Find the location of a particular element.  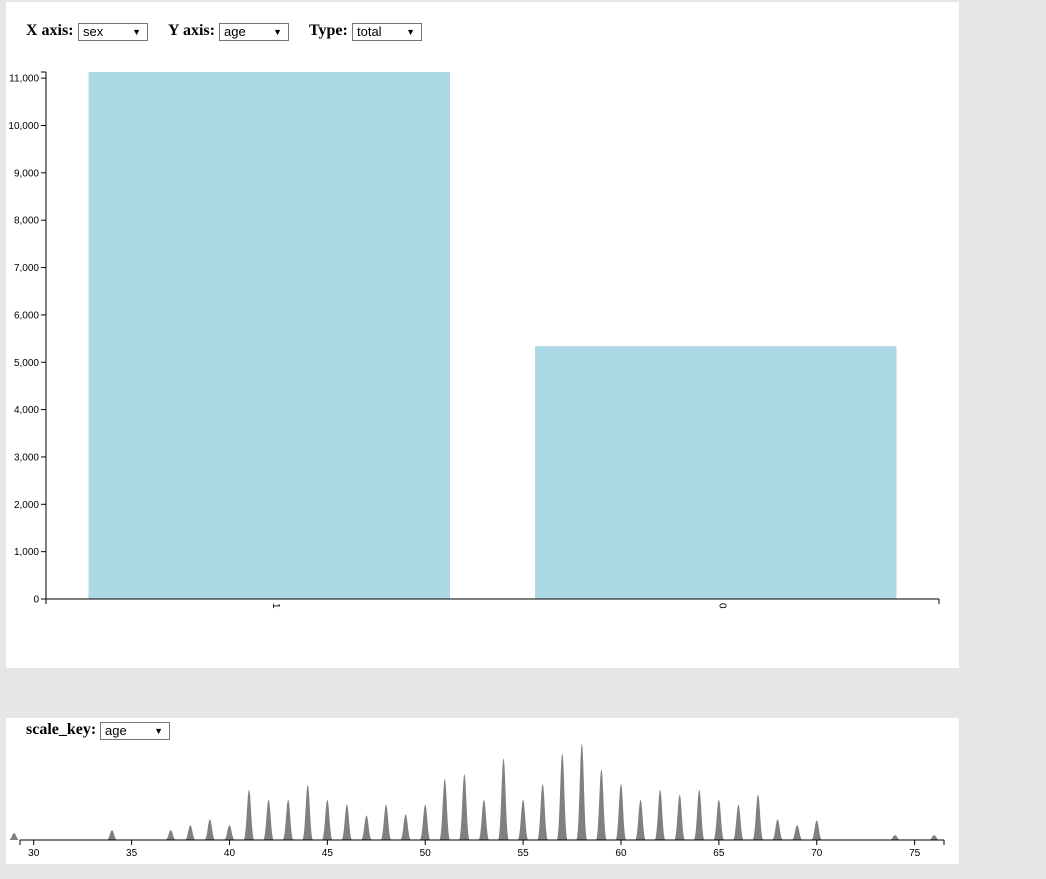

y-tick-label: 5,000 is located at coordinates (26, 363).